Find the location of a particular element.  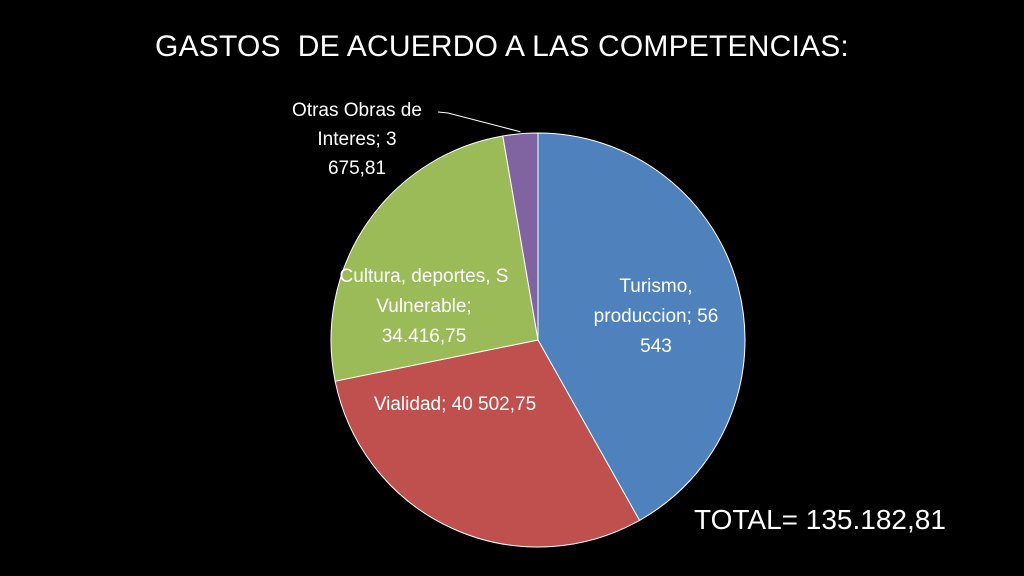

slice-label-2: Vialidad; 40 502,75 is located at coordinates (455, 404).